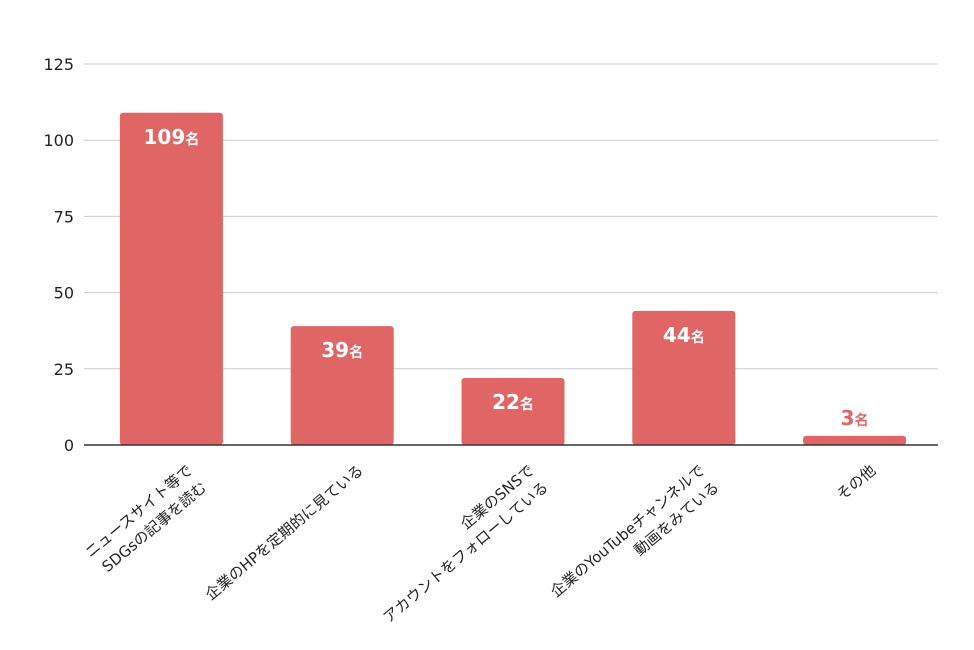  Describe the element at coordinates (58, 64) in the screenshot. I see `y-tick-label: 125` at that location.